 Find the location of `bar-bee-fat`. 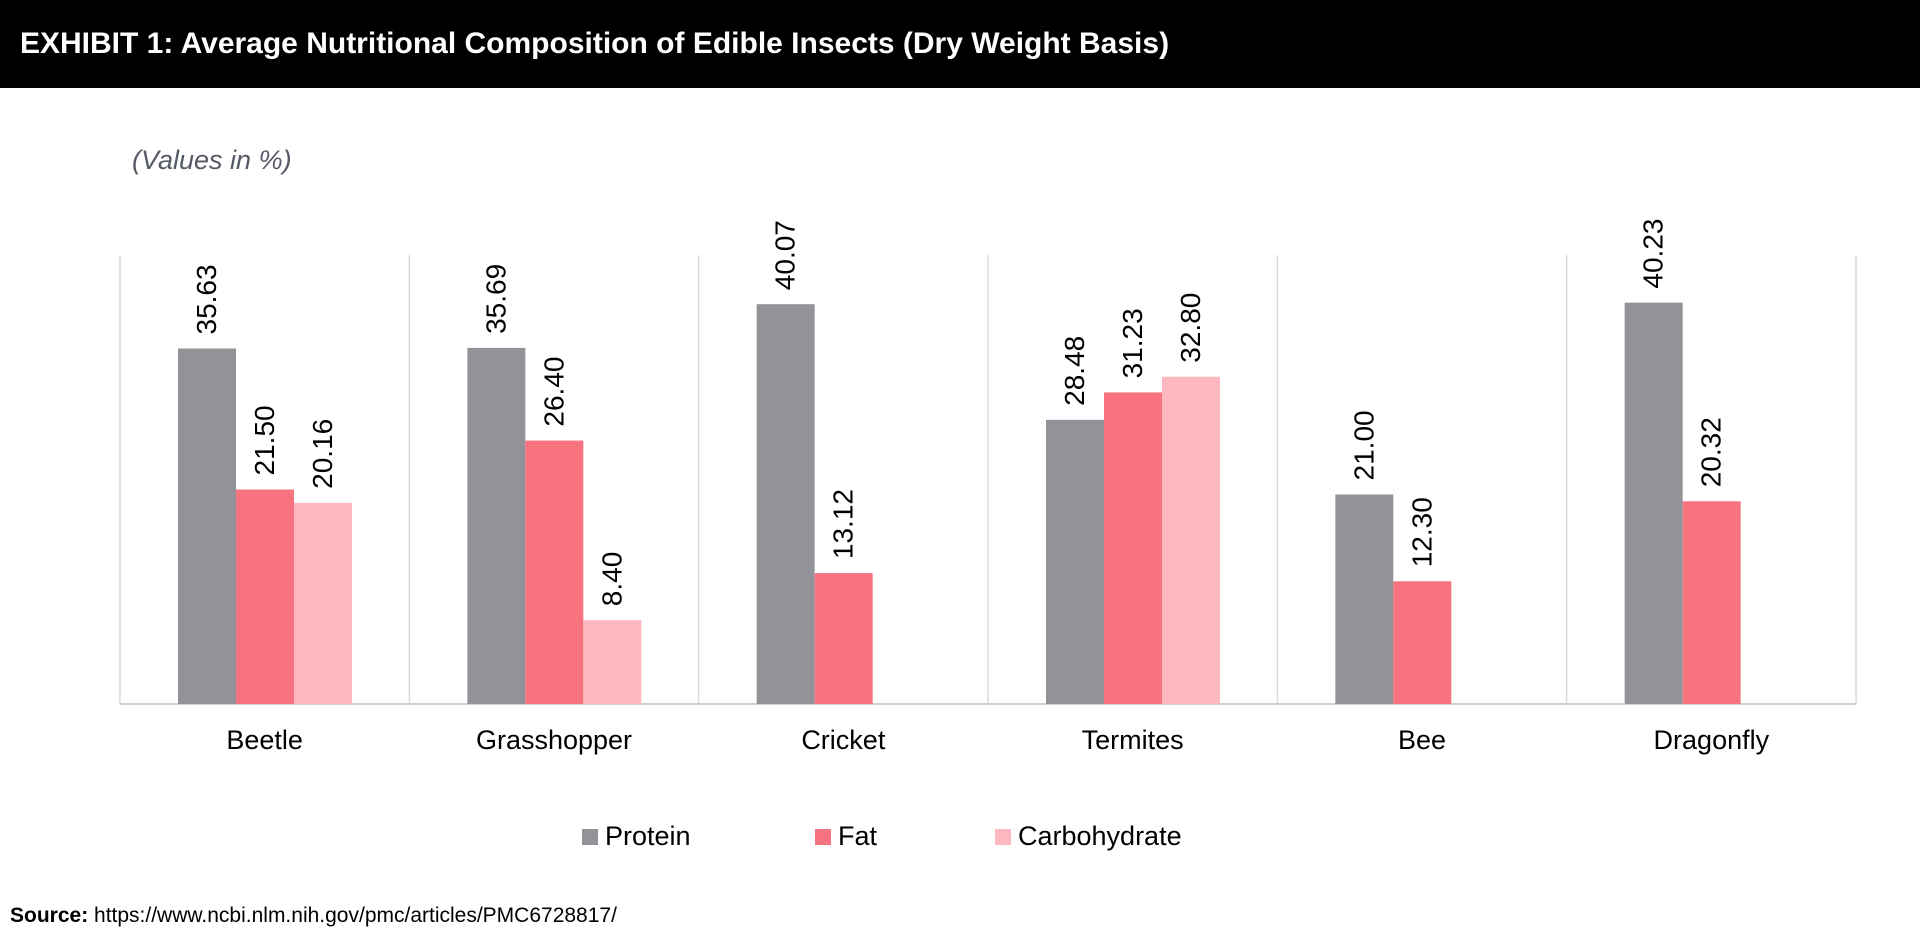

bar-bee-fat is located at coordinates (1422, 642).